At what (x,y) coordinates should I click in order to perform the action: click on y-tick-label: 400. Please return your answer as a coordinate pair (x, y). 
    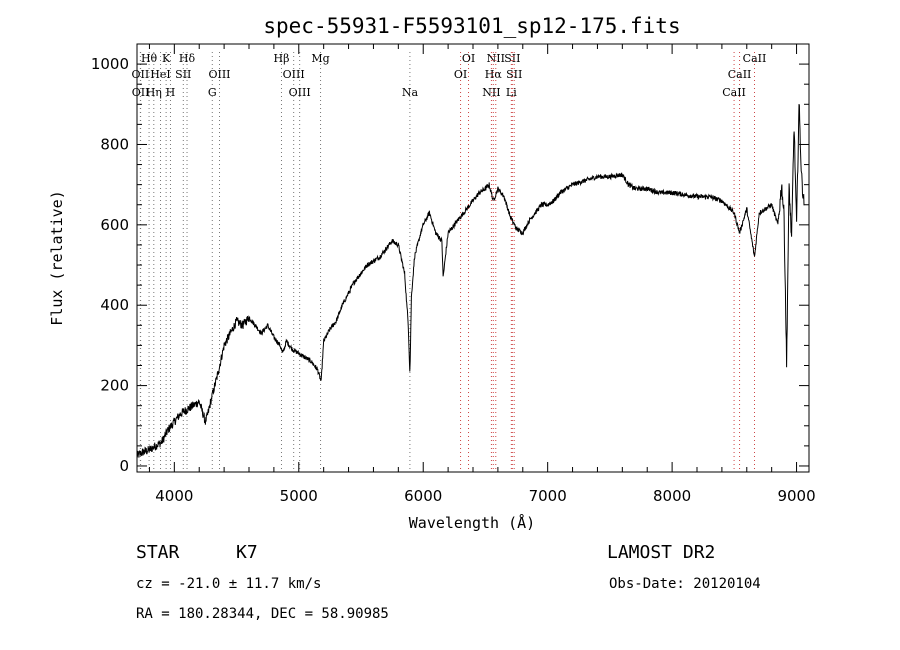
    Looking at the image, I should click on (114, 305).